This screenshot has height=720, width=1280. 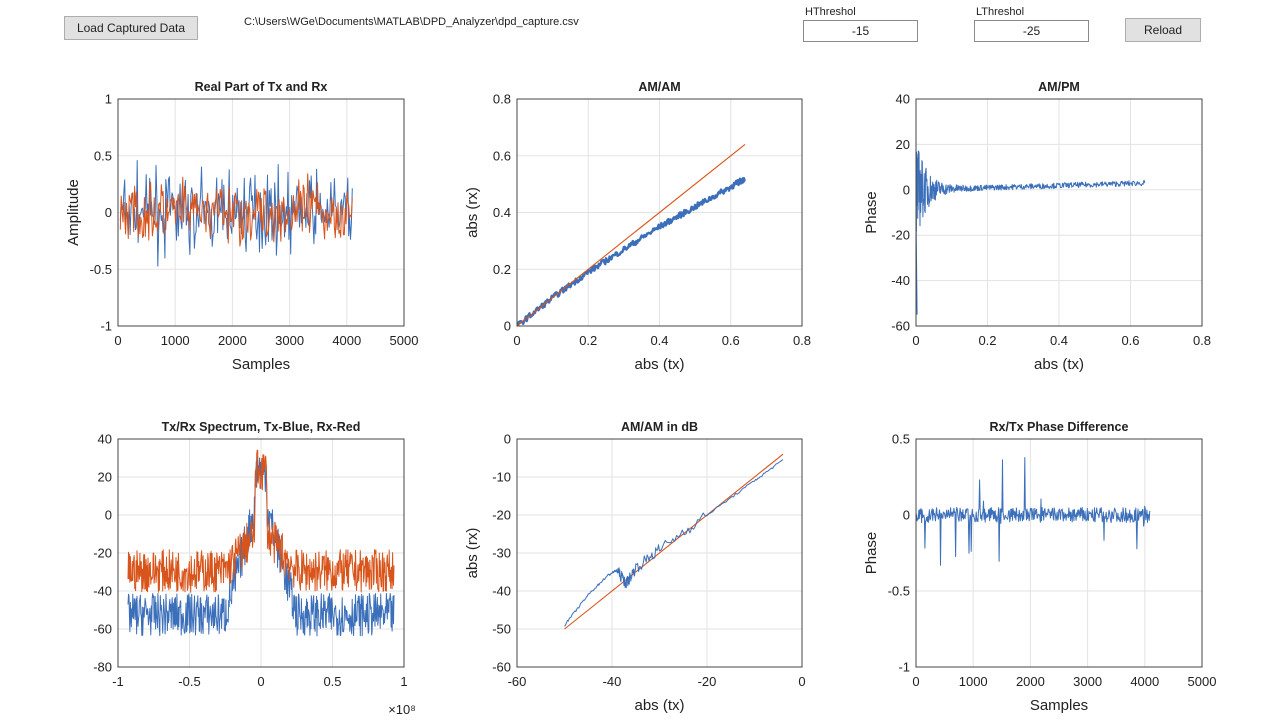 I want to click on x-tick-label: 0.5, so click(x=332, y=681).